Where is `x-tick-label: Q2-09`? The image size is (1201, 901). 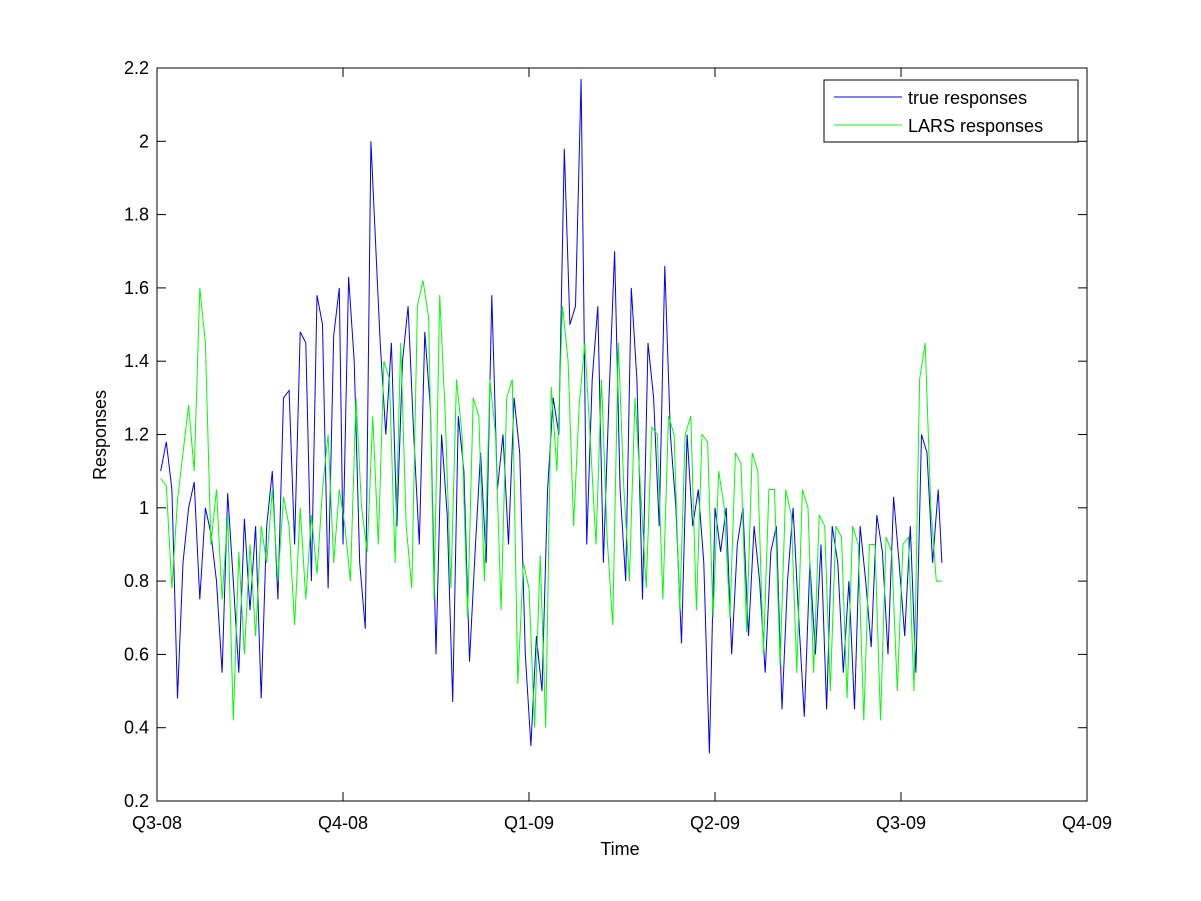
x-tick-label: Q2-09 is located at coordinates (715, 823).